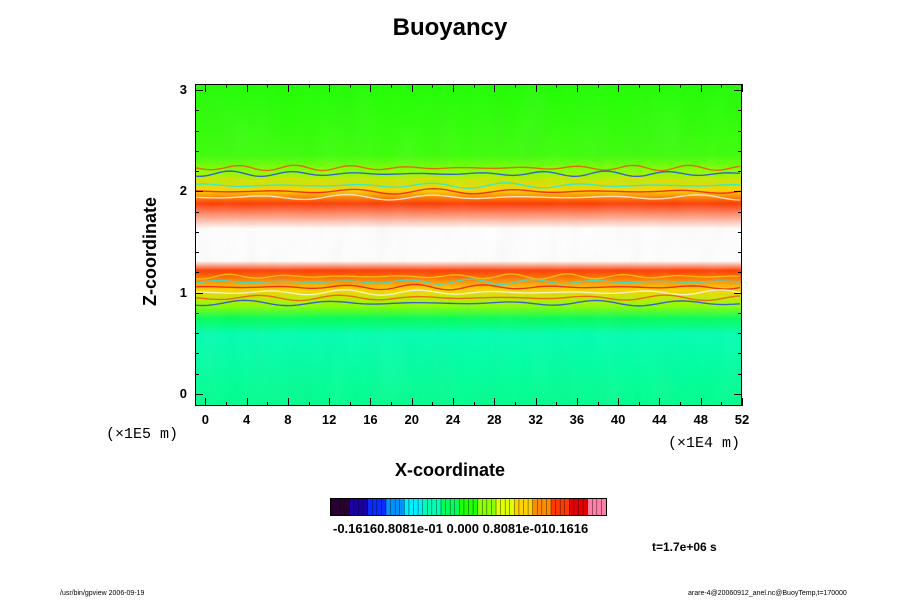 This screenshot has height=600, width=900. Describe the element at coordinates (246, 419) in the screenshot. I see `x-tick-label: 4` at that location.